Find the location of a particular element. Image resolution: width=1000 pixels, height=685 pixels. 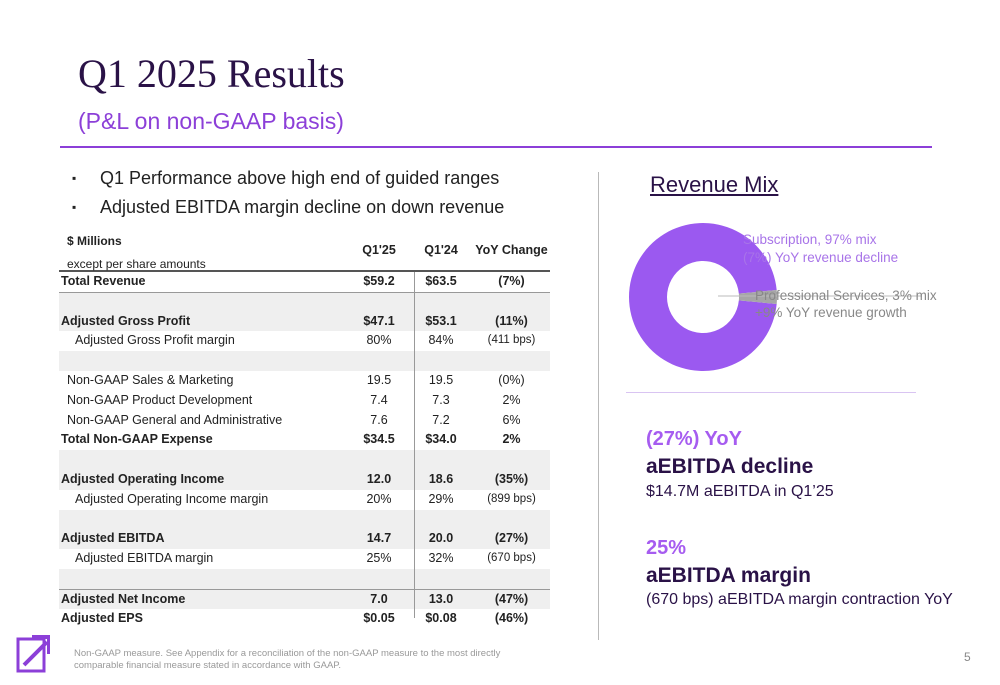

table-unit-sublabel: except per share amounts is located at coordinates (136, 264).